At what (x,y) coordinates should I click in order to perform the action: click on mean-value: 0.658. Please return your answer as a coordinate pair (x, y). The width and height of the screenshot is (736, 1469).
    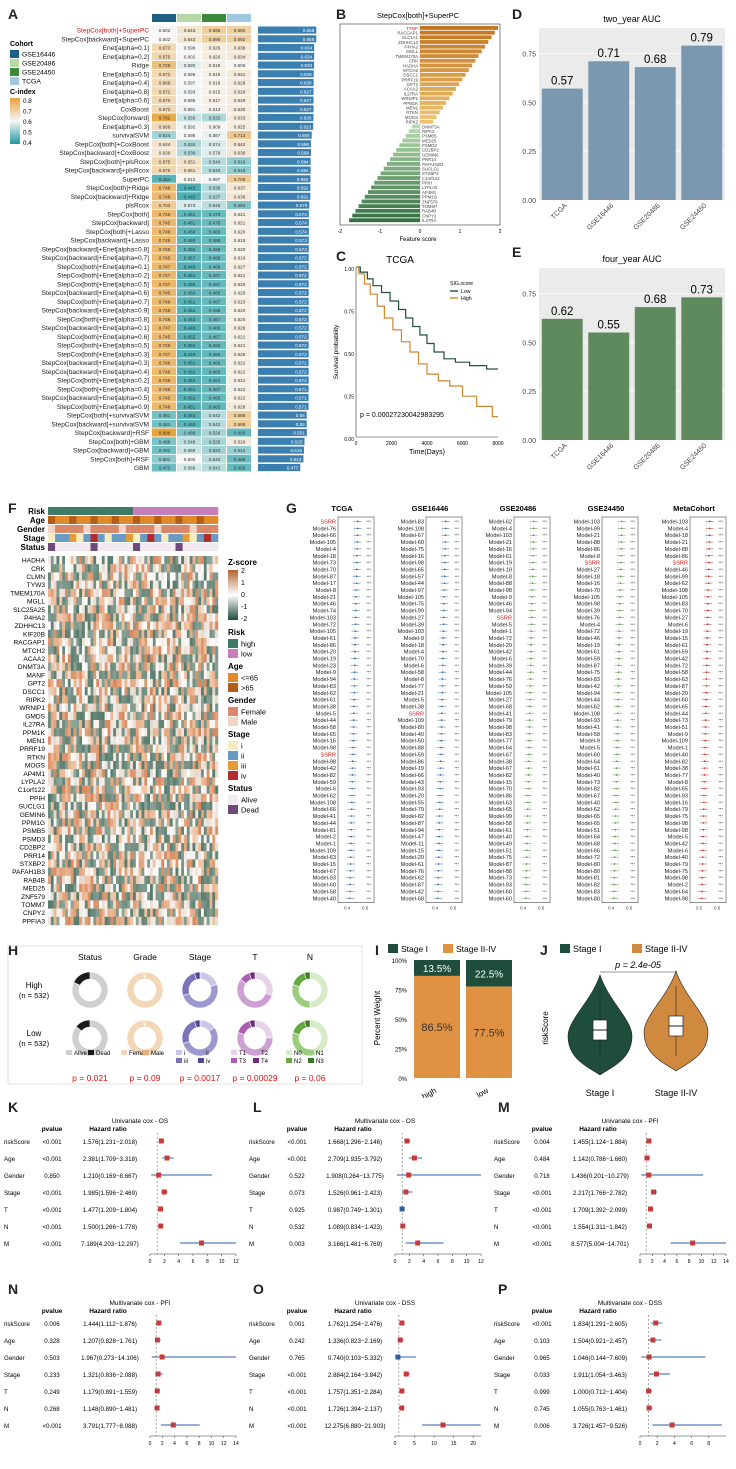
    Looking at the image, I should click on (309, 39).